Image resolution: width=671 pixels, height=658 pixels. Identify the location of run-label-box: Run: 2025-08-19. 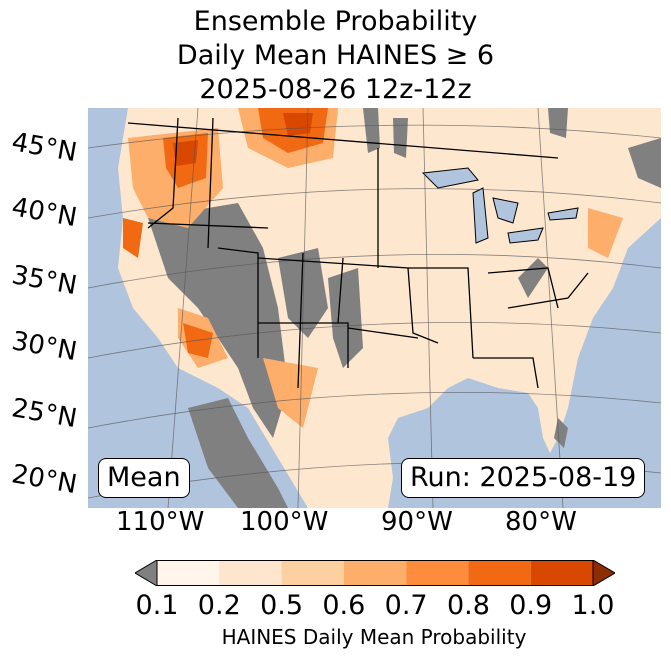
(523, 478).